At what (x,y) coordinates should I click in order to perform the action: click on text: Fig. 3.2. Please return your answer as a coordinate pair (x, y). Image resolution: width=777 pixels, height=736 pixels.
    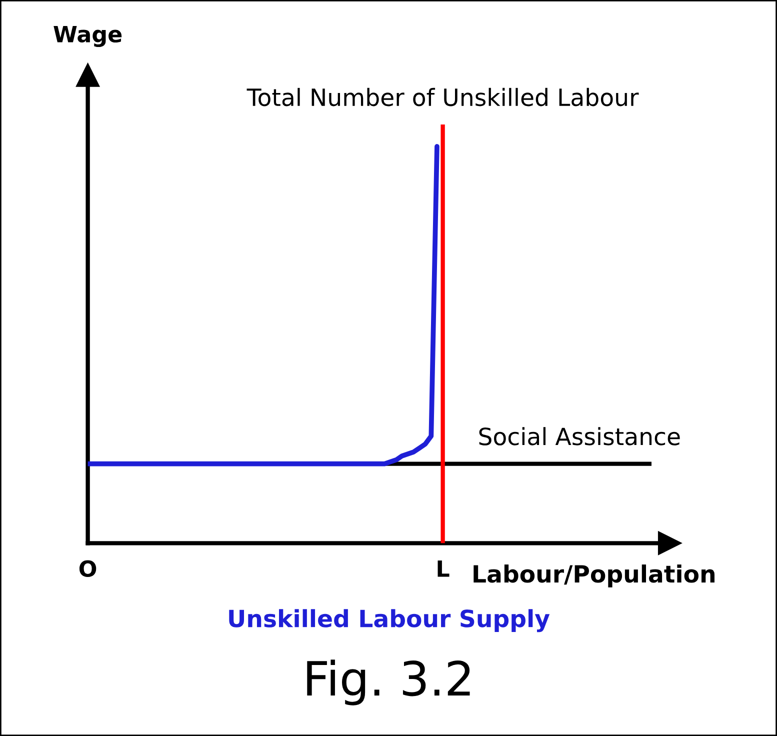
    Looking at the image, I should click on (388, 683).